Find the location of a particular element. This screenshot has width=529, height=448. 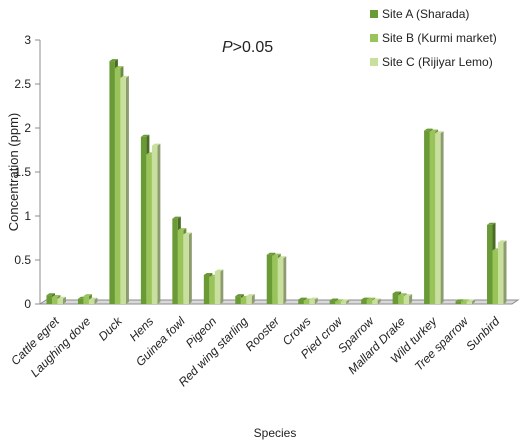

legend-label: Site B (Kurmi market) is located at coordinates (439, 38).